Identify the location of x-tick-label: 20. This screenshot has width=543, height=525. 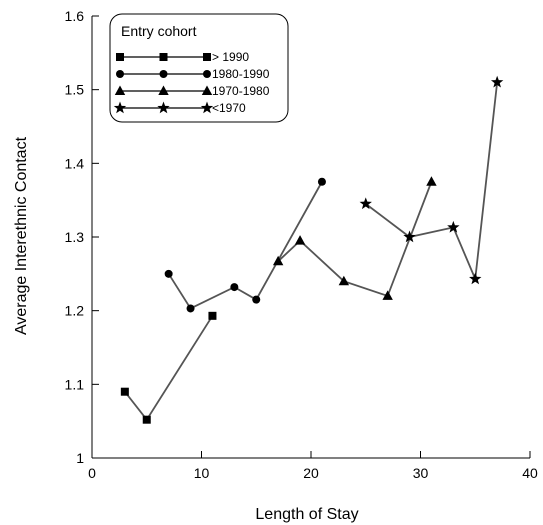
(311, 473).